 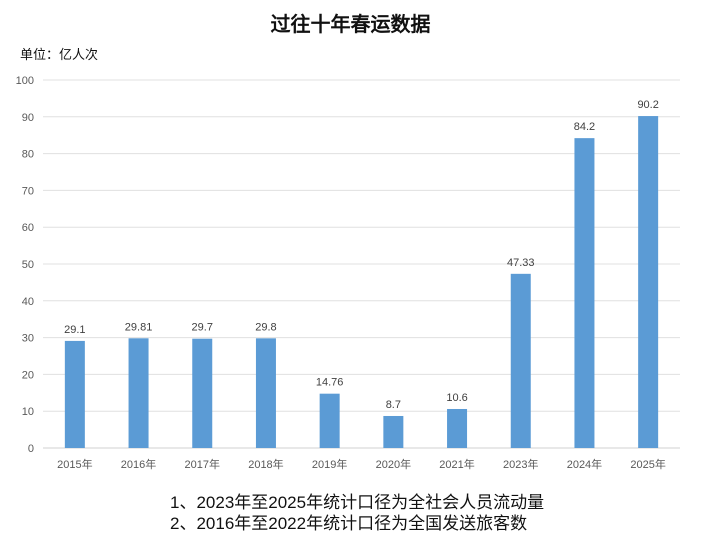 What do you see at coordinates (28, 118) in the screenshot?
I see `y-tick-label: 90` at bounding box center [28, 118].